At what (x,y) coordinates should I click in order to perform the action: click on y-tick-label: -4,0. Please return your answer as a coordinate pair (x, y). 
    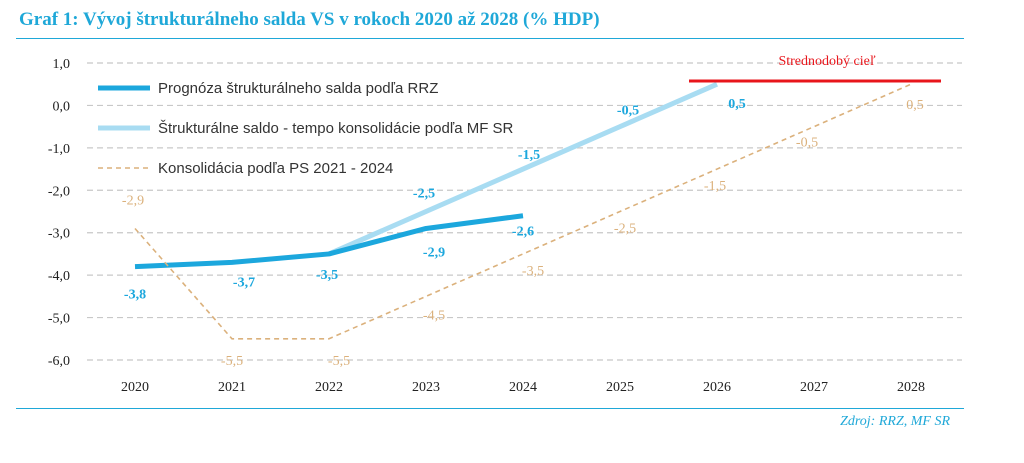
    Looking at the image, I should click on (59, 276).